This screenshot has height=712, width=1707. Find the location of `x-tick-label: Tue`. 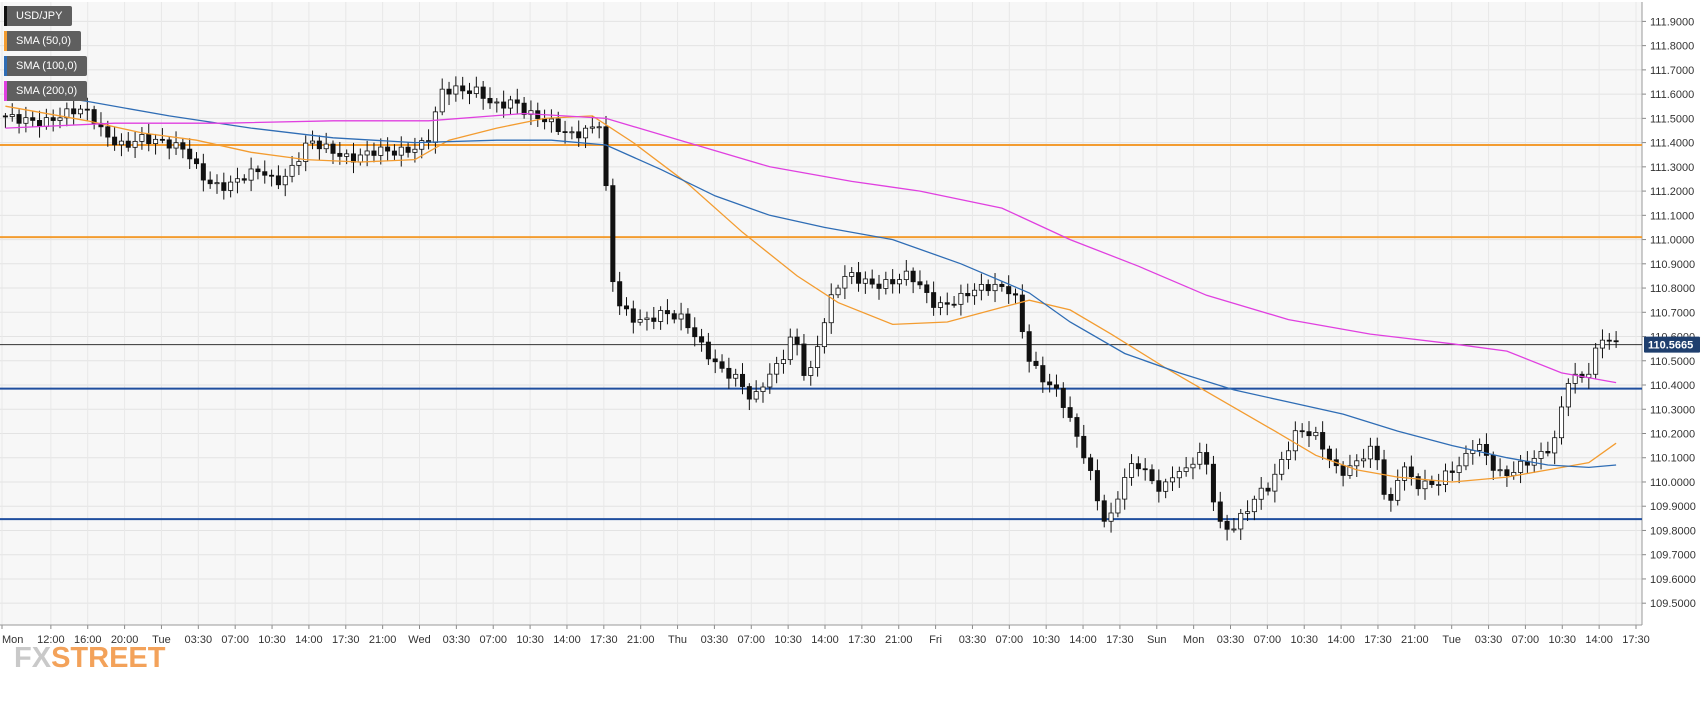

x-tick-label: Tue is located at coordinates (161, 640).